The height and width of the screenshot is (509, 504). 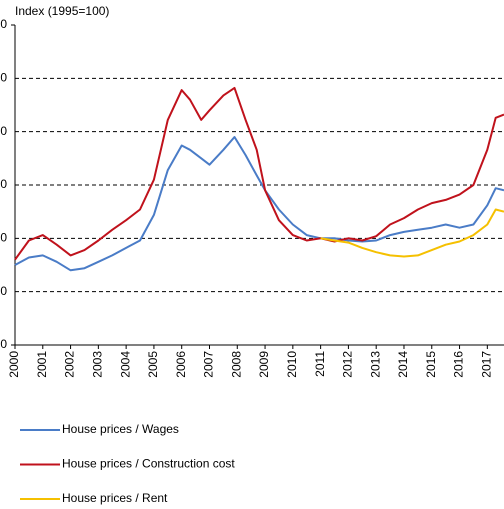 I want to click on x-tick-label: 2007, so click(x=209, y=364).